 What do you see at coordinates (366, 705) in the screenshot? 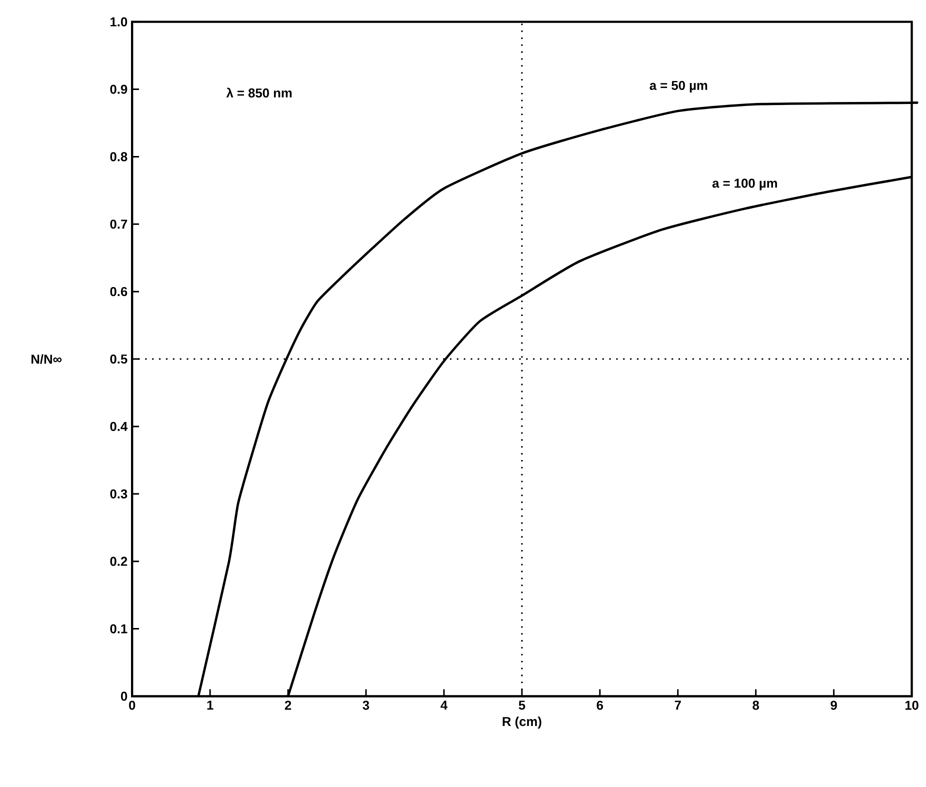
I see `x-tick-label: 3` at bounding box center [366, 705].